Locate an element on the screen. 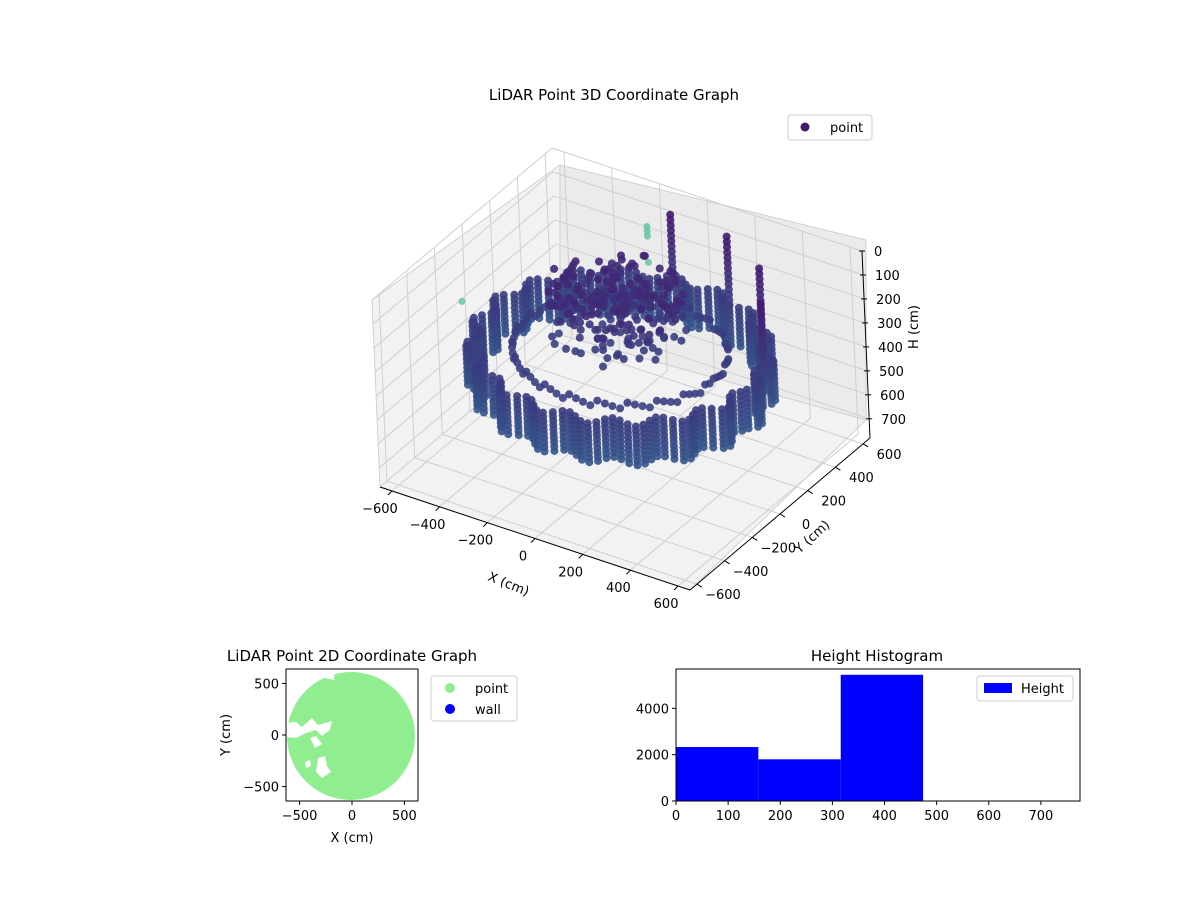 Image resolution: width=1200 pixels, height=900 pixels. x-tick-label: 600 is located at coordinates (666, 604).